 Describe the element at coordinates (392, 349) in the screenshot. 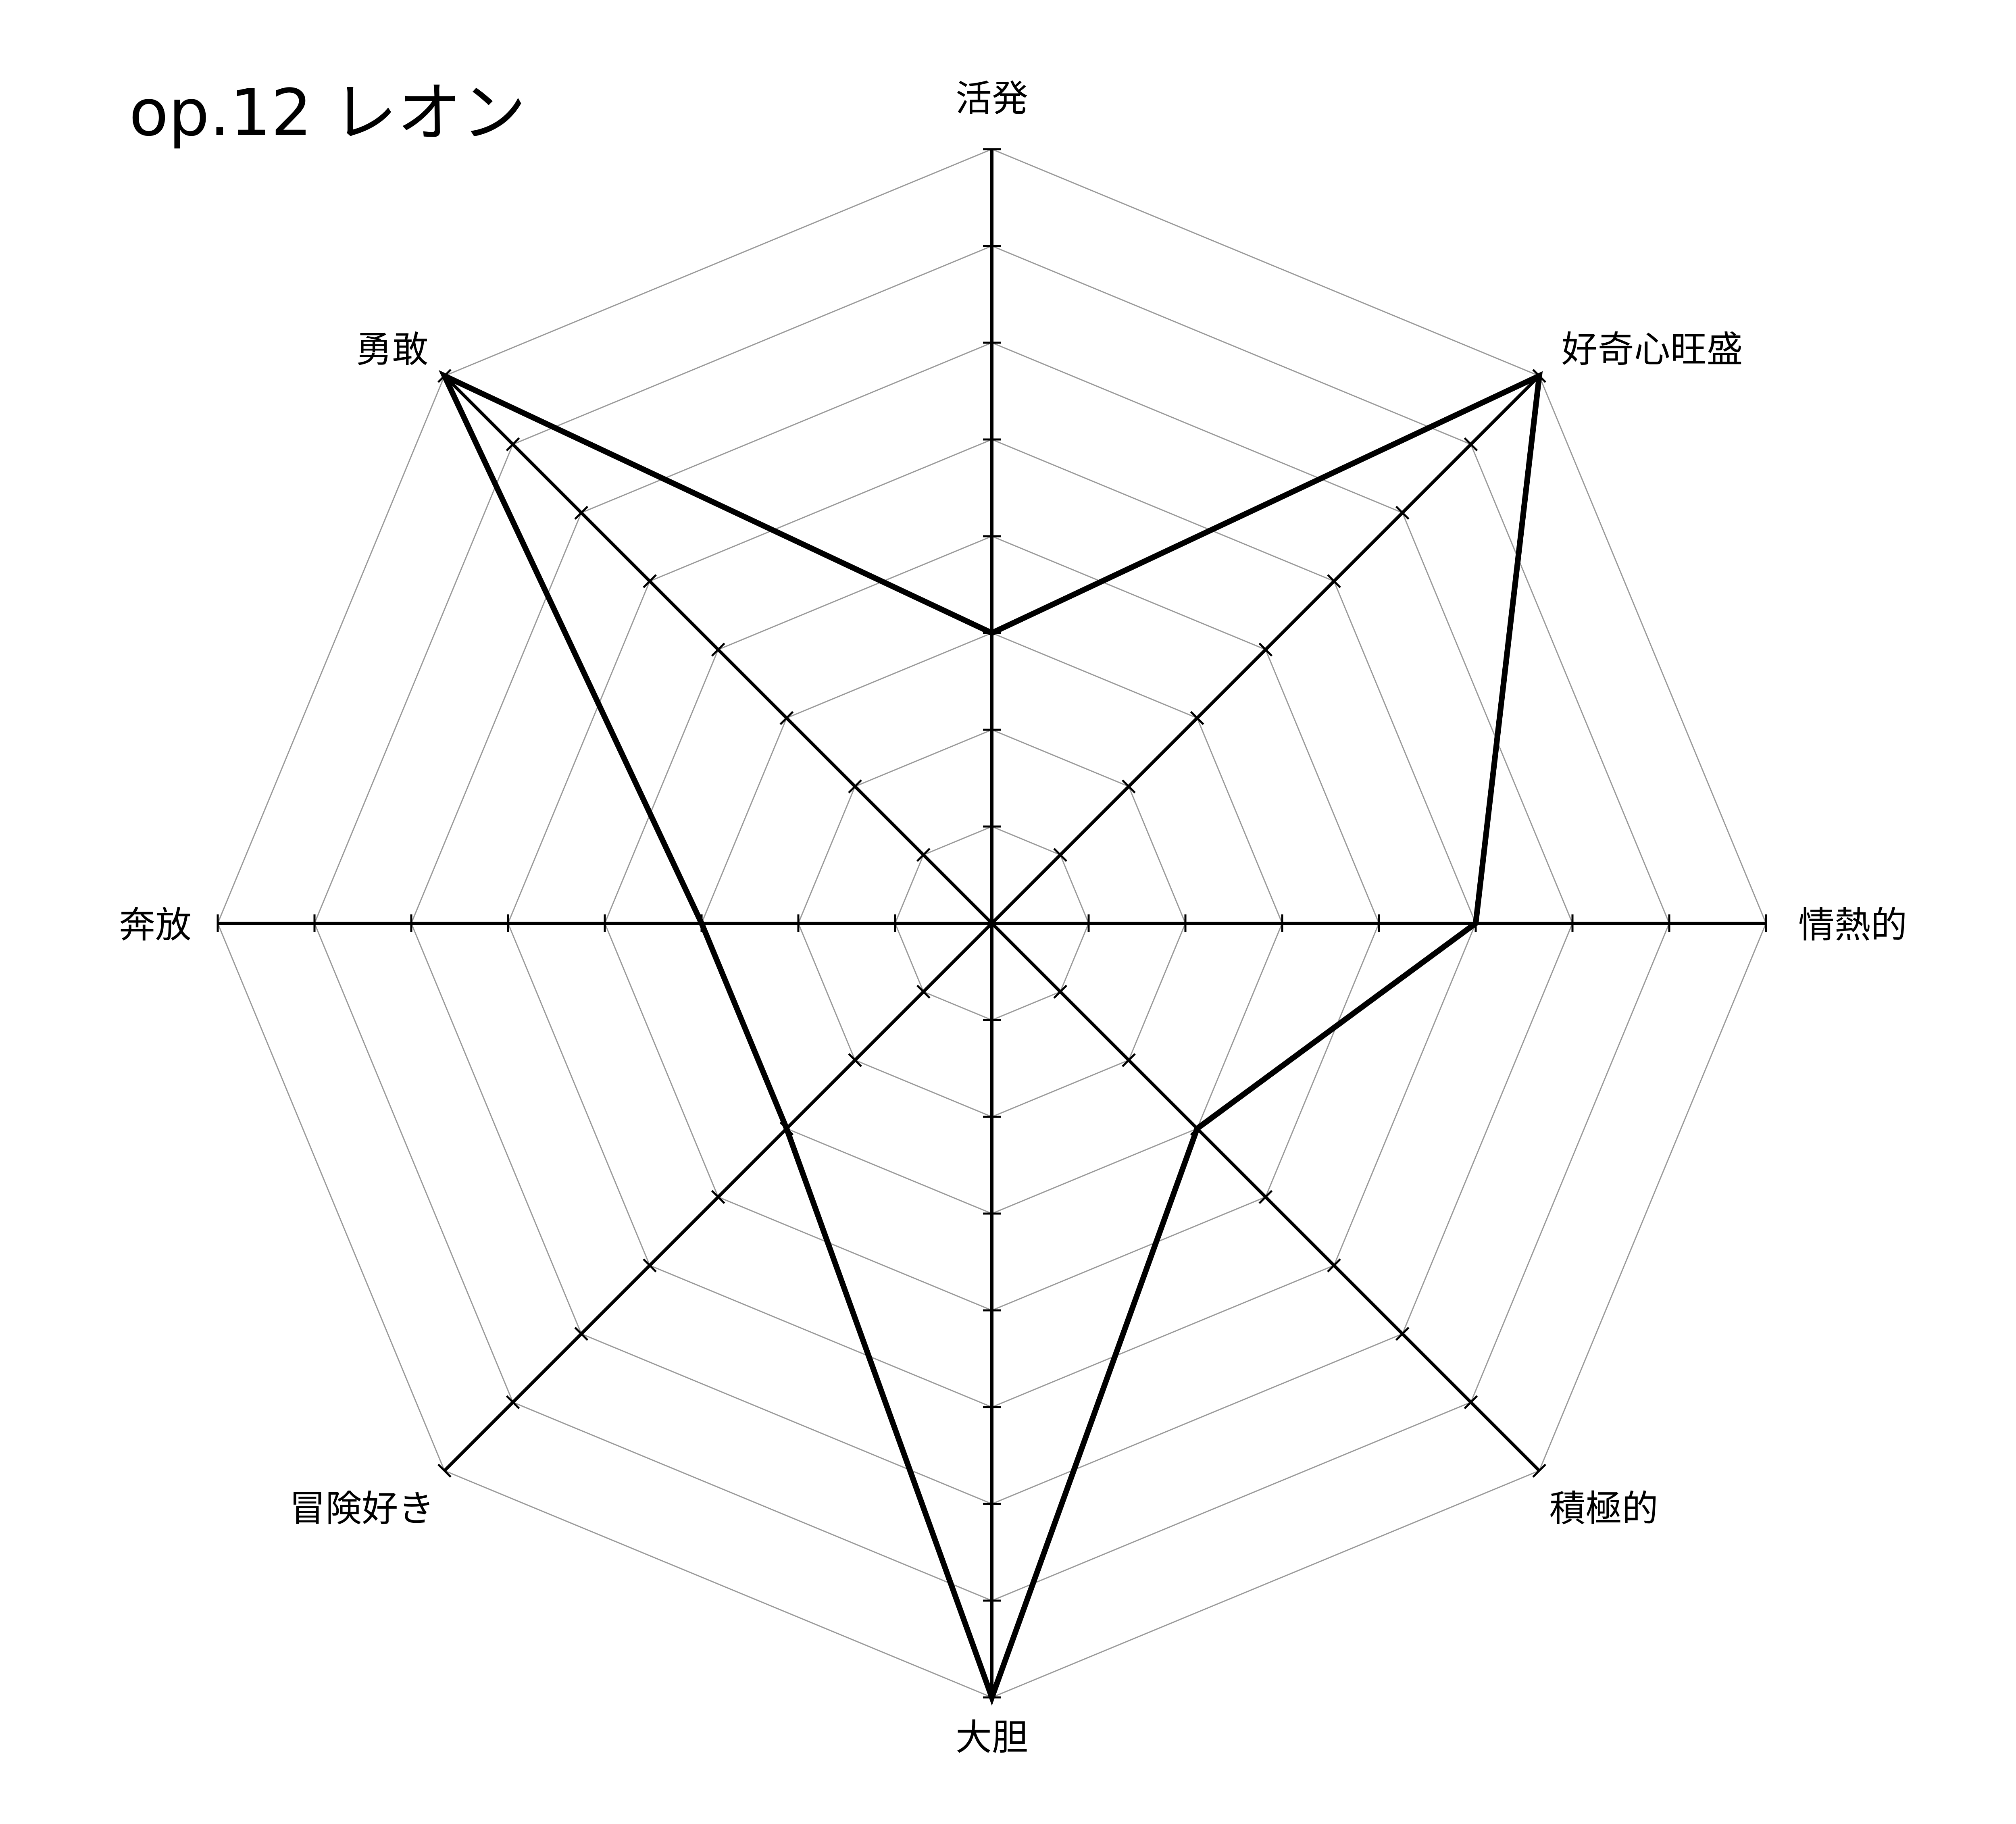

I see `axis-label-8: 勇敢` at that location.